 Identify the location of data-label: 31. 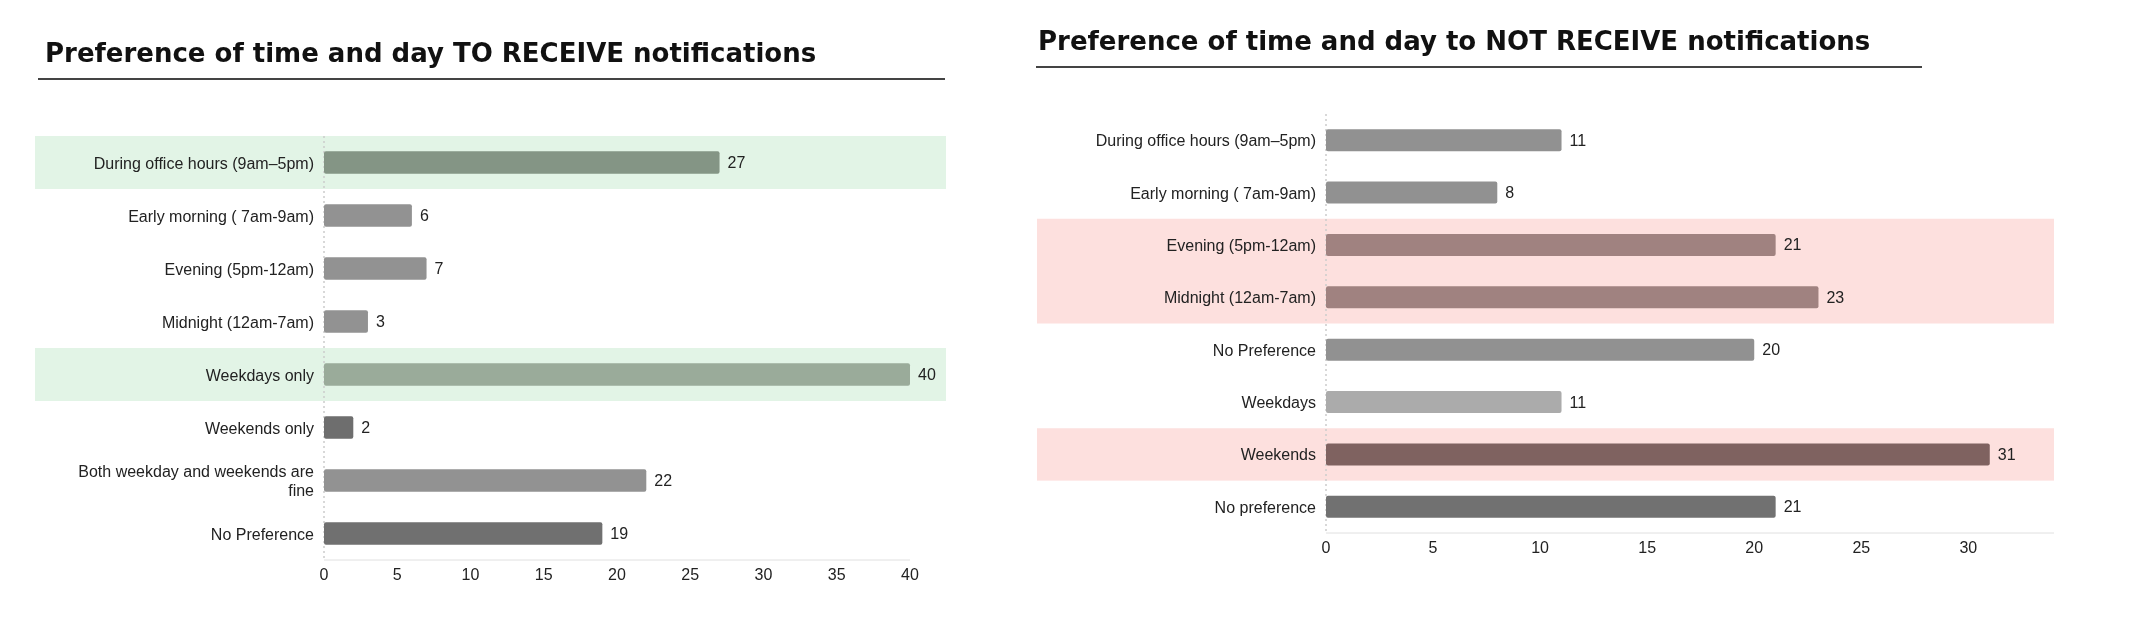
(2006, 454).